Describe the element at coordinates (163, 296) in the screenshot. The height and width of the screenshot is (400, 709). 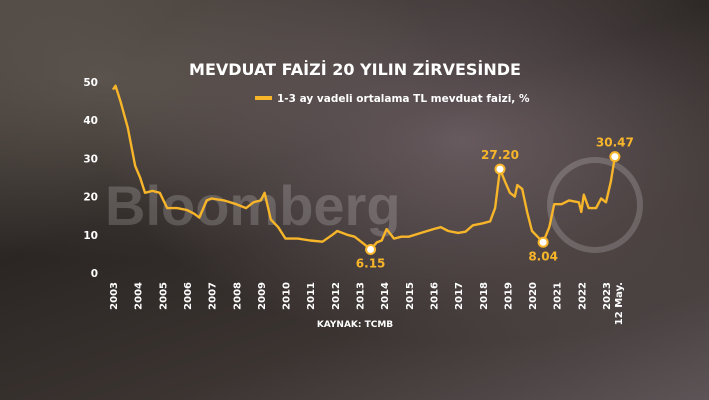
I see `x-tick-label: 2005` at that location.